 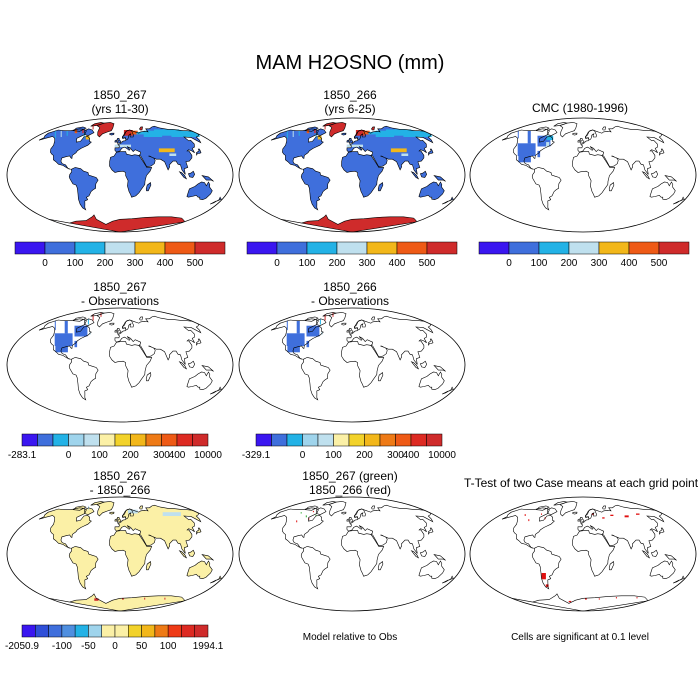 I want to click on colorbar-tick-label: 10000, so click(x=208, y=455).